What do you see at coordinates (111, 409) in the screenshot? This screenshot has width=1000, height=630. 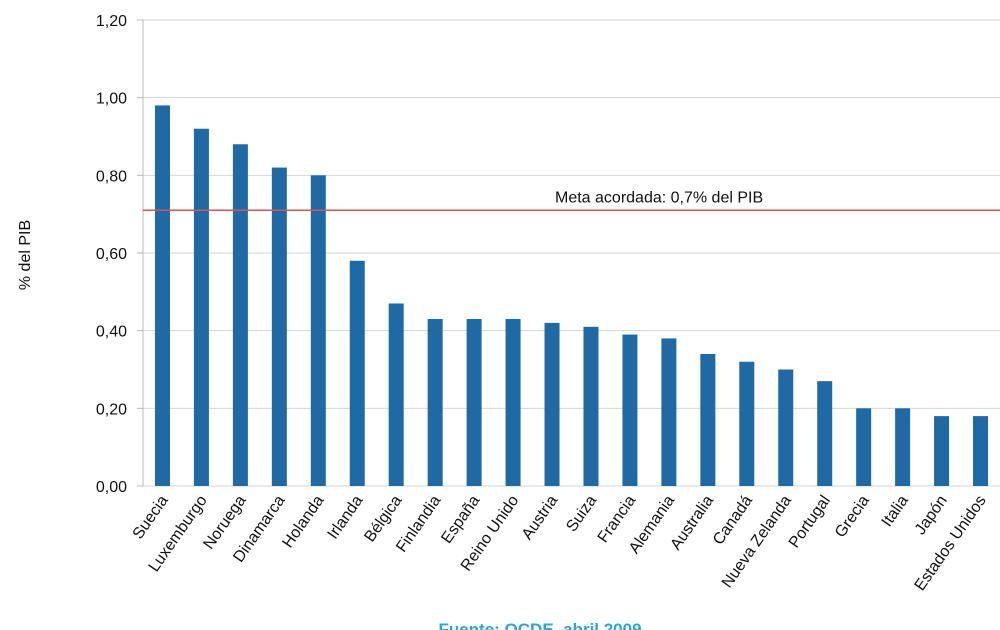 I see `y-tick-label: 0,20` at bounding box center [111, 409].